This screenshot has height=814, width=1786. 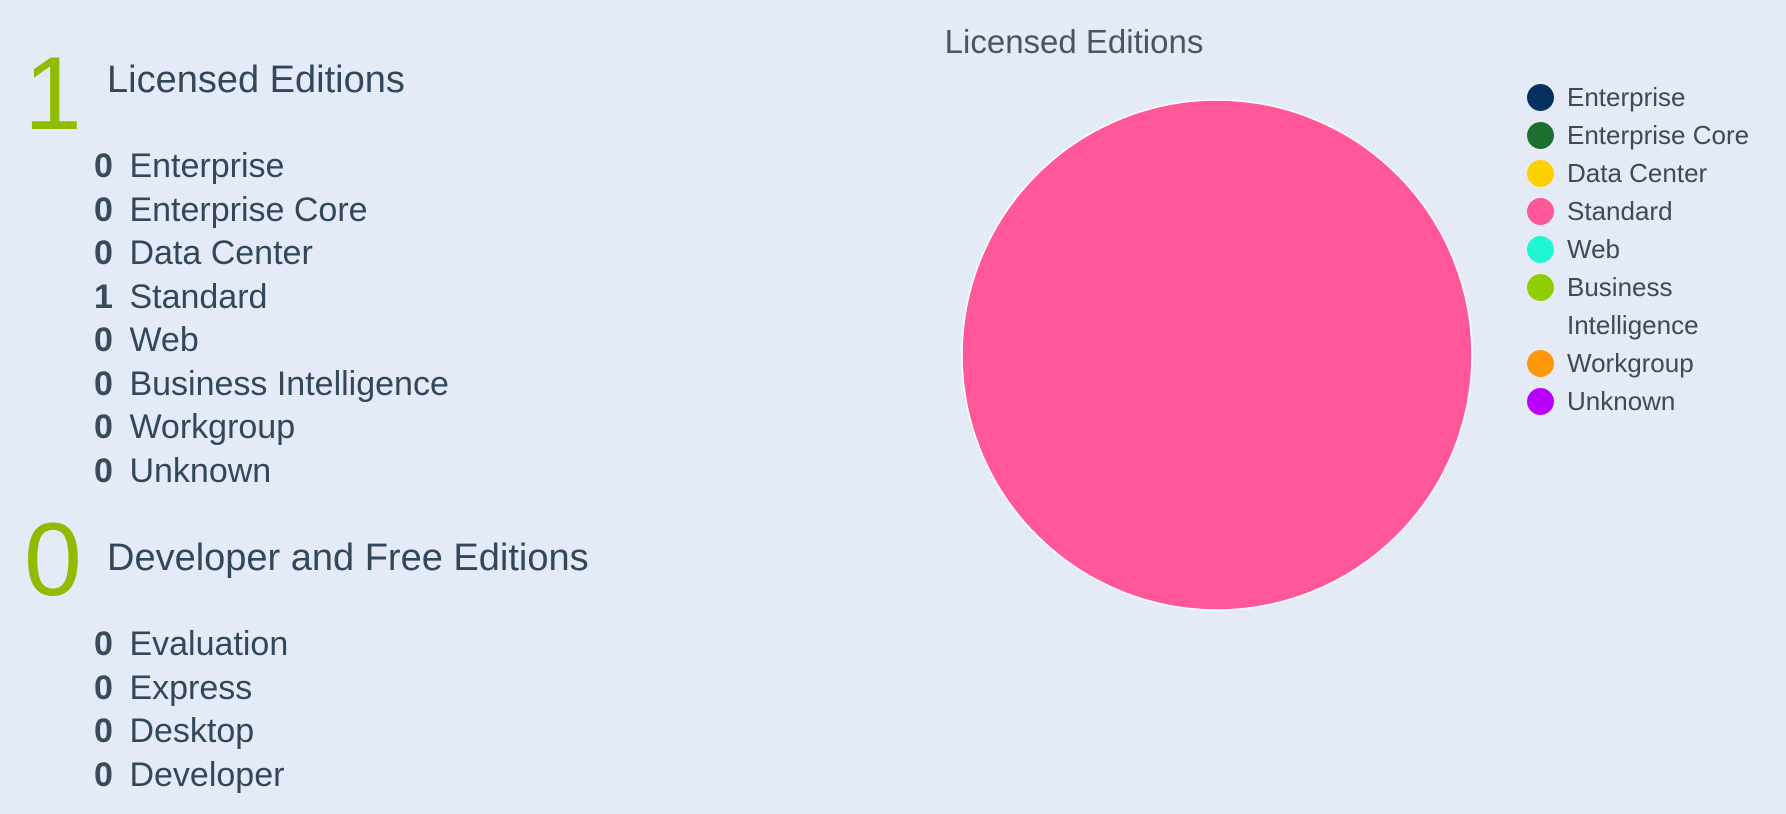 I want to click on edition-label: Standard, so click(x=198, y=296).